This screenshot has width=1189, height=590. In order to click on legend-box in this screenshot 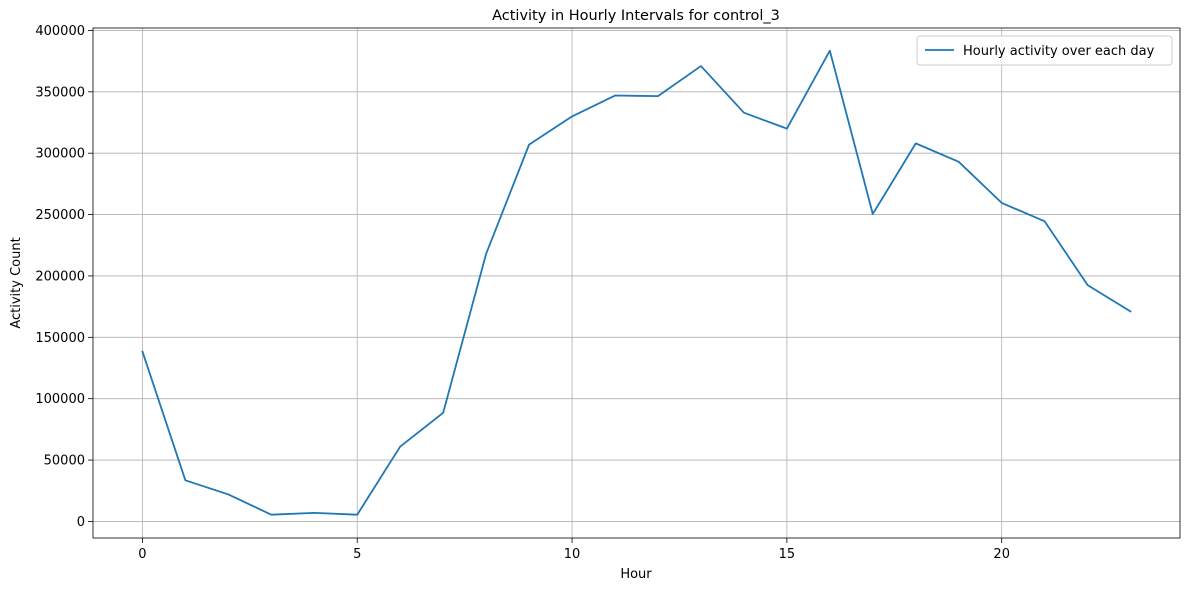, I will do `click(1044, 50)`.